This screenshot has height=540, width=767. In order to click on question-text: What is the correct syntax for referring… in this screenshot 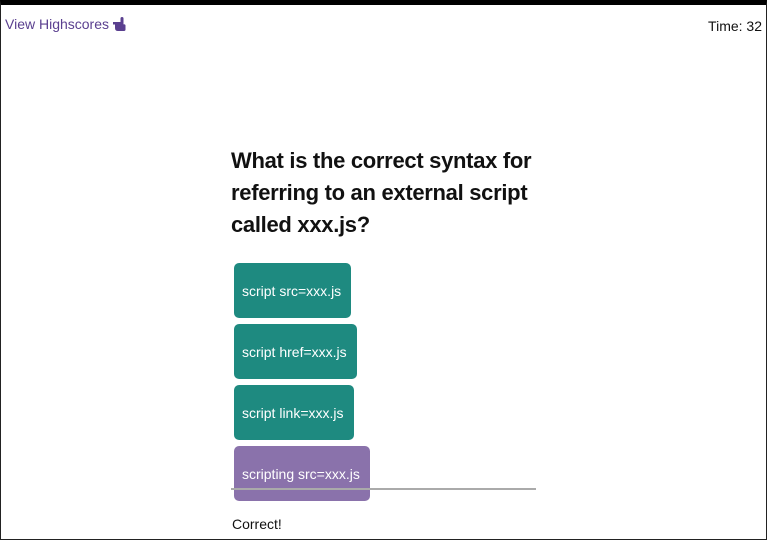, I will do `click(381, 192)`.